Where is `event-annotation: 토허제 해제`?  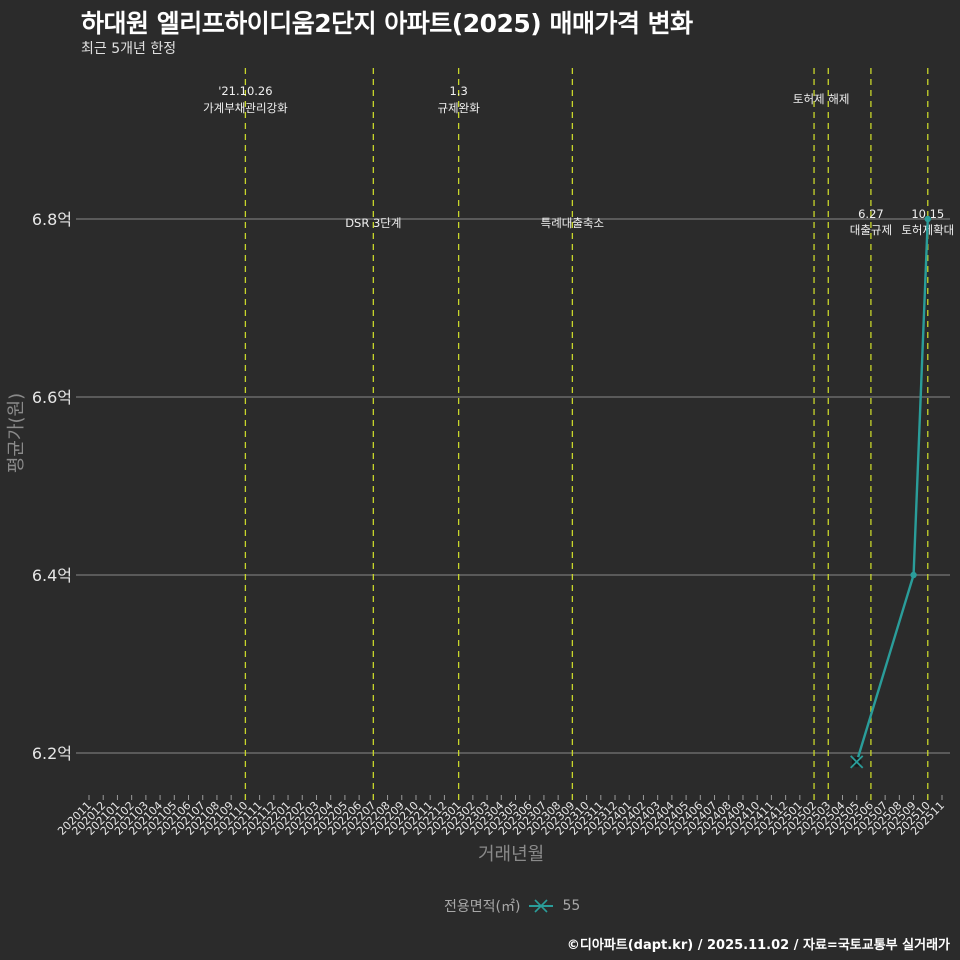
event-annotation: 토허제 해제 is located at coordinates (821, 99).